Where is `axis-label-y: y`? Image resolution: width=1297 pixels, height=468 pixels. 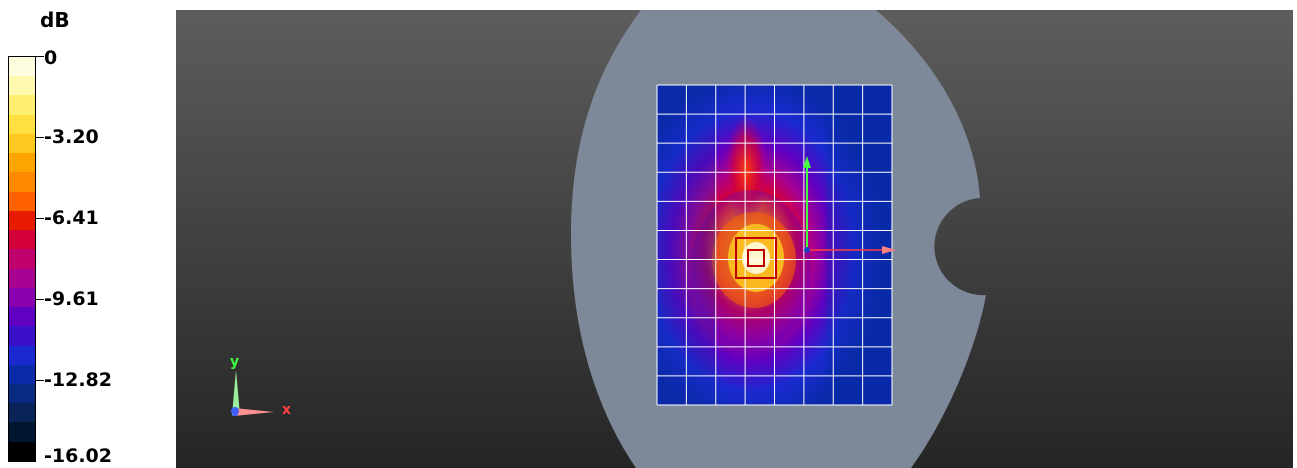
axis-label-y: y is located at coordinates (234, 362).